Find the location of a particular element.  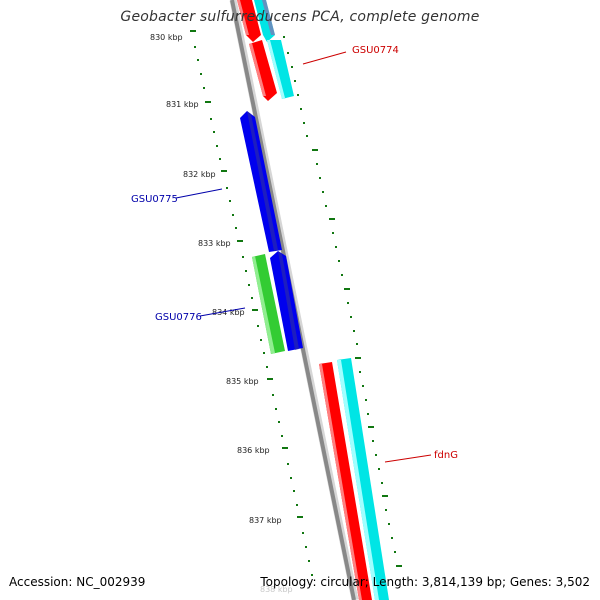

tick-label-830: 830 kbp is located at coordinates (166, 37).